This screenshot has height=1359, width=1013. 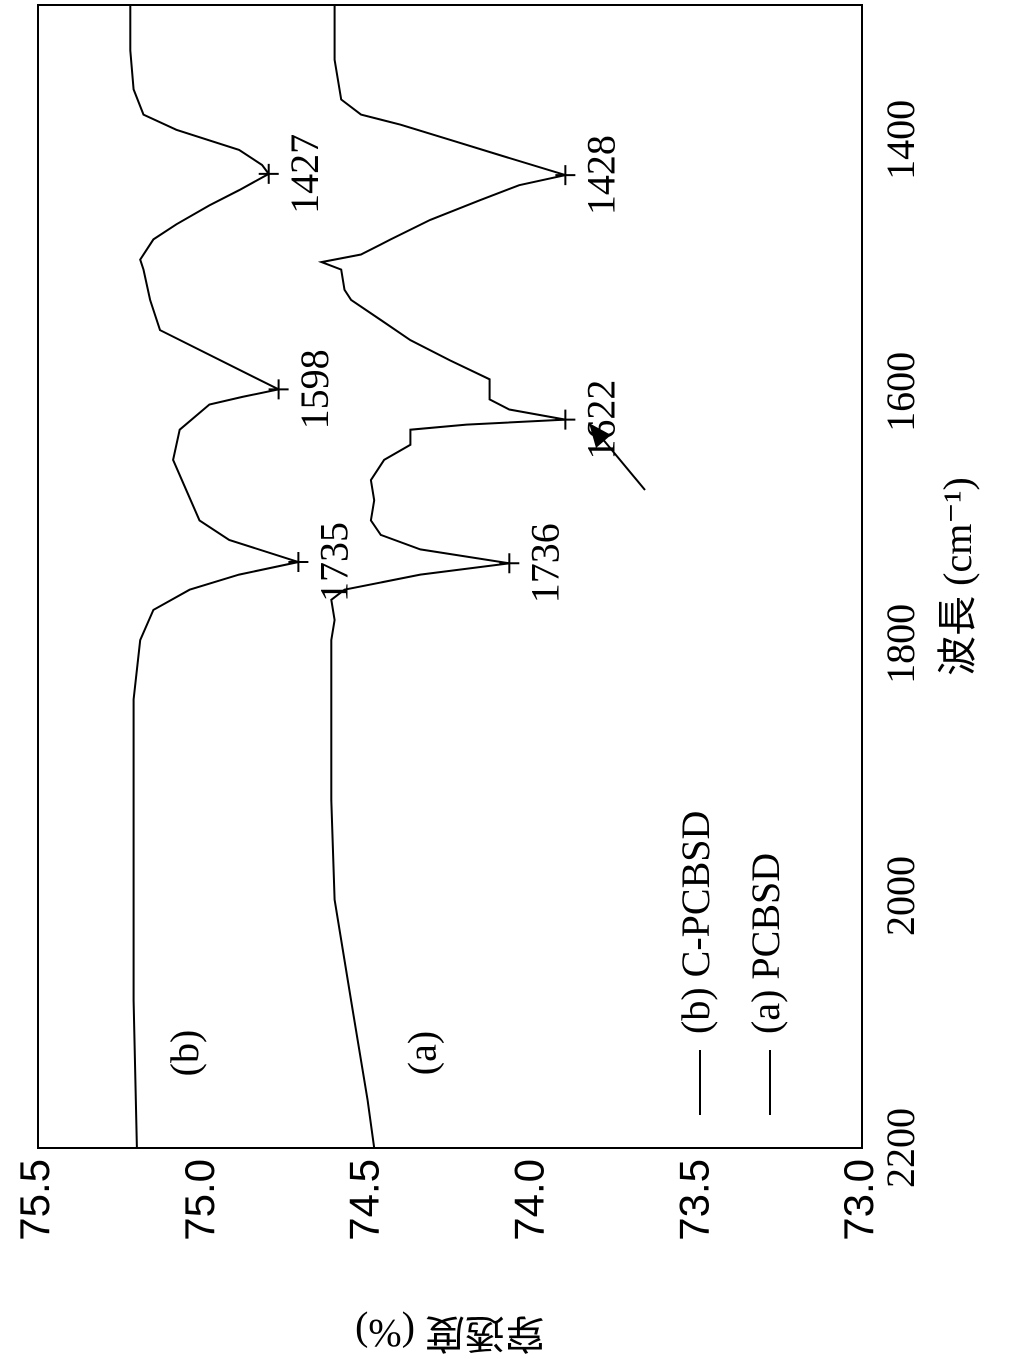 What do you see at coordinates (544, 563) in the screenshot?
I see `annotation-label: 1736` at bounding box center [544, 563].